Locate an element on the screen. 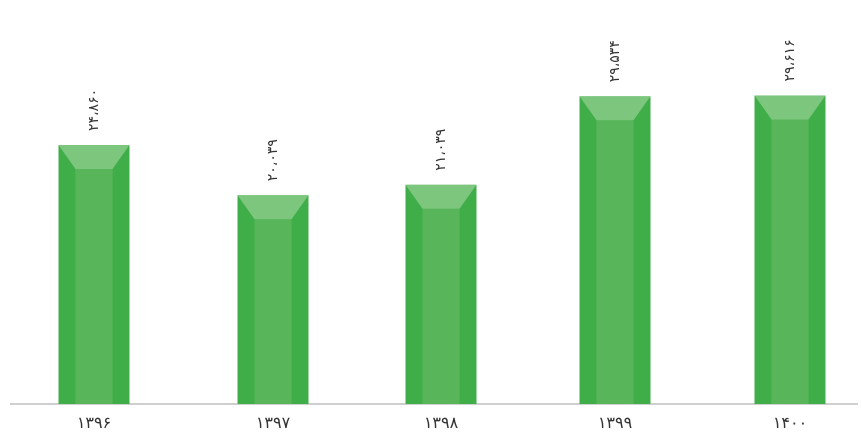 Image resolution: width=861 pixels, height=434 pixels. data-label-1: ۲۴،۸۶۰ is located at coordinates (94, 110).